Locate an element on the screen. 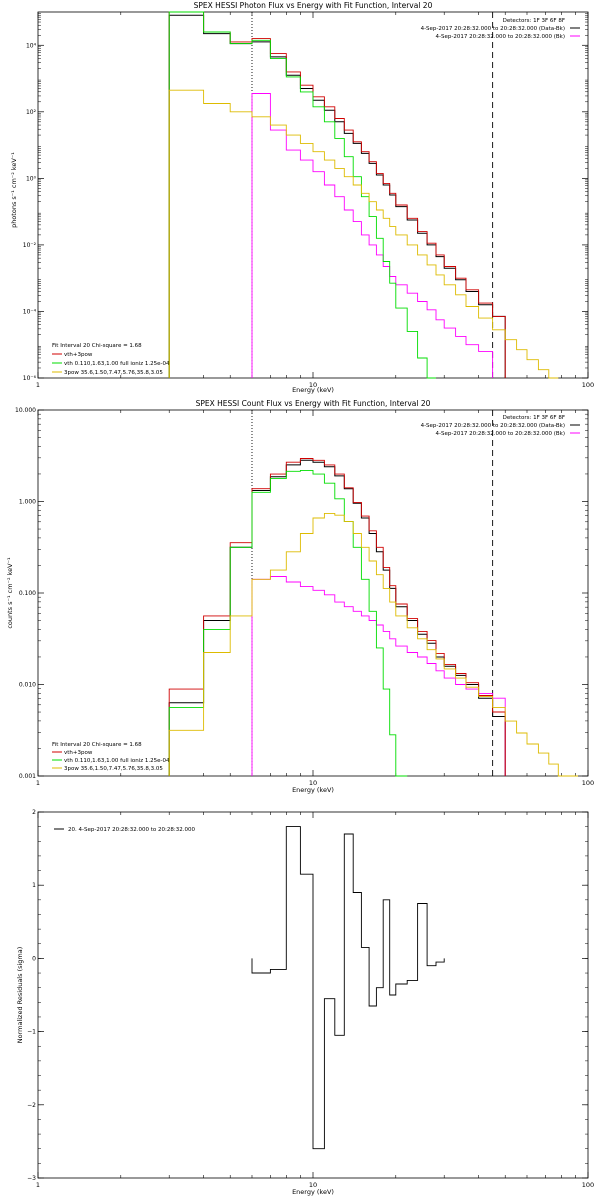 Image resolution: width=600 pixels, height=1200 pixels. panel3-x-tick-label: 10 is located at coordinates (313, 1185).